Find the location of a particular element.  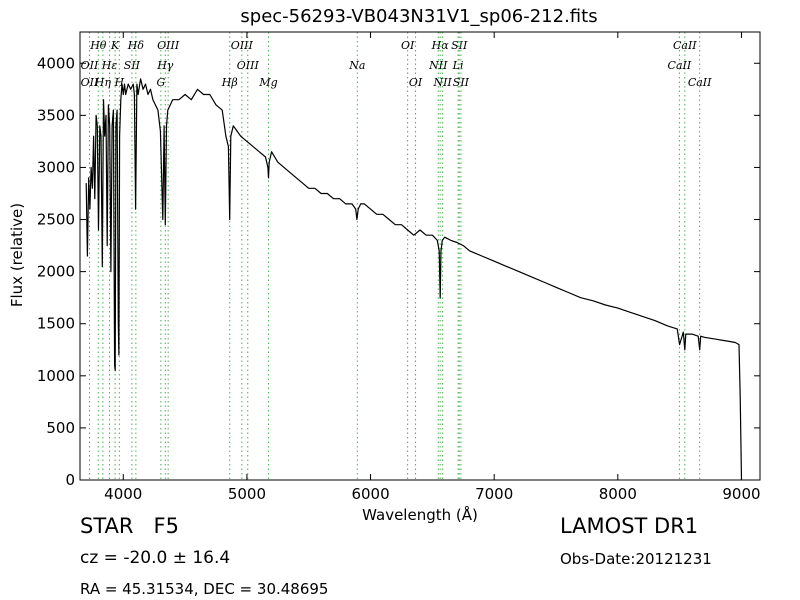

y-tick-label: 3000 is located at coordinates (56, 167).